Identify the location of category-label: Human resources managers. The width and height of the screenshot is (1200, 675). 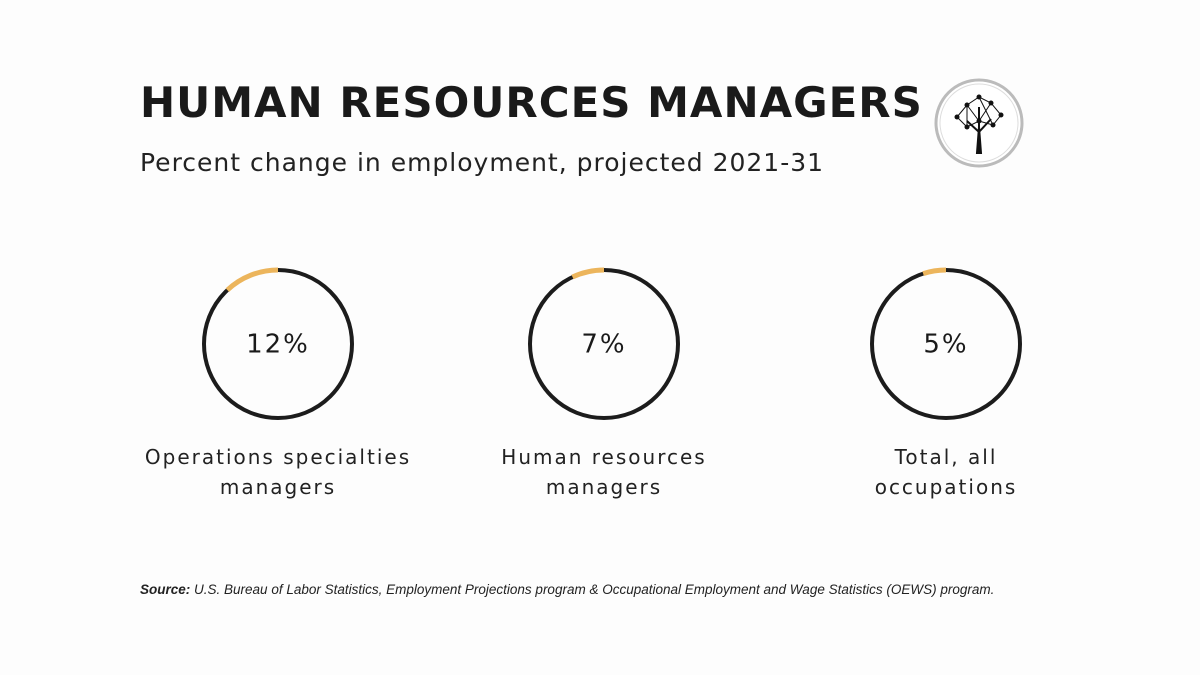
(604, 472).